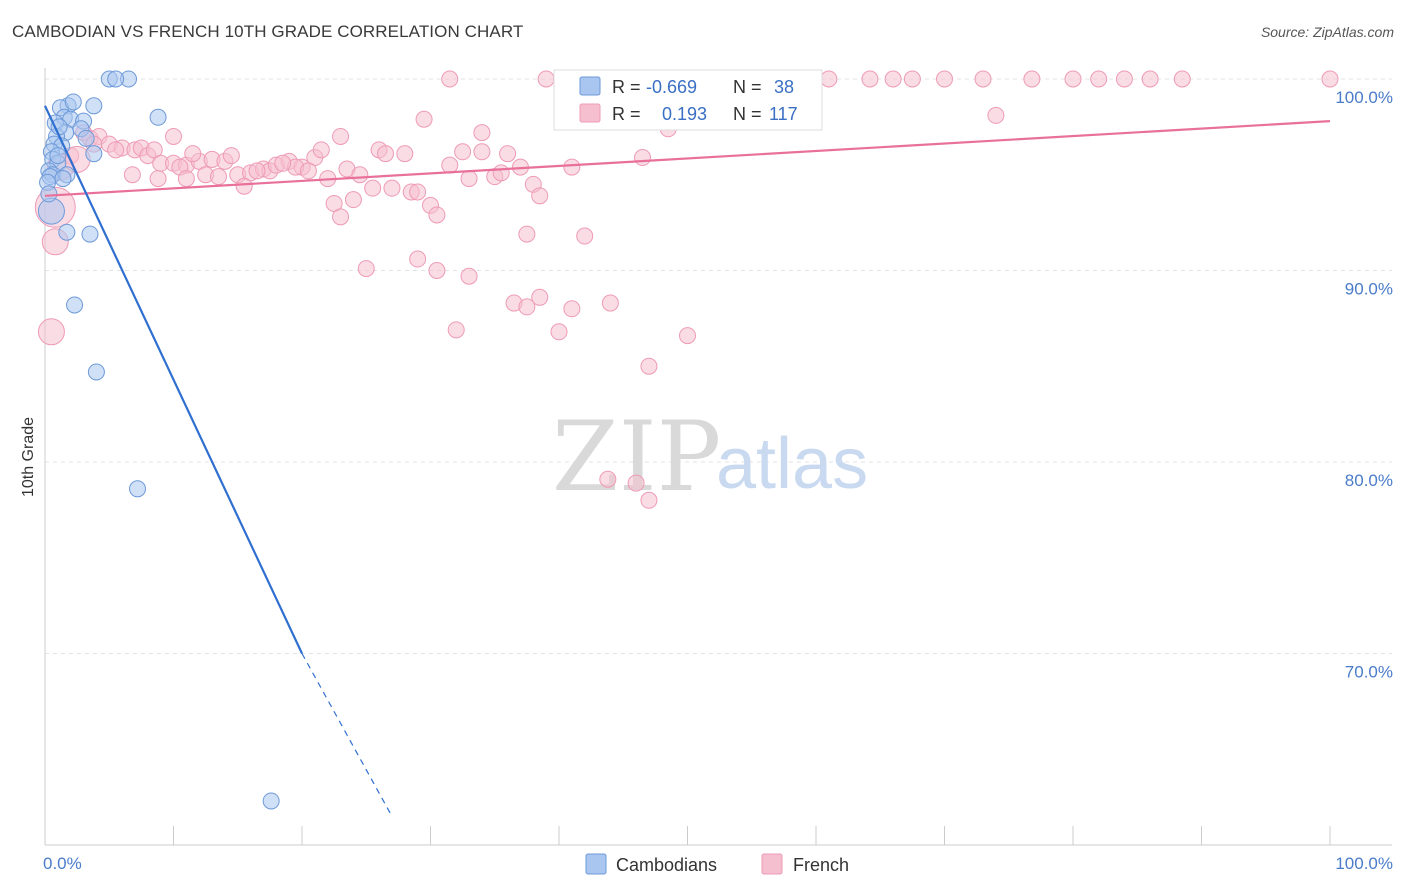 Image resolution: width=1406 pixels, height=892 pixels. I want to click on bottom-legend-french: French, so click(821, 865).